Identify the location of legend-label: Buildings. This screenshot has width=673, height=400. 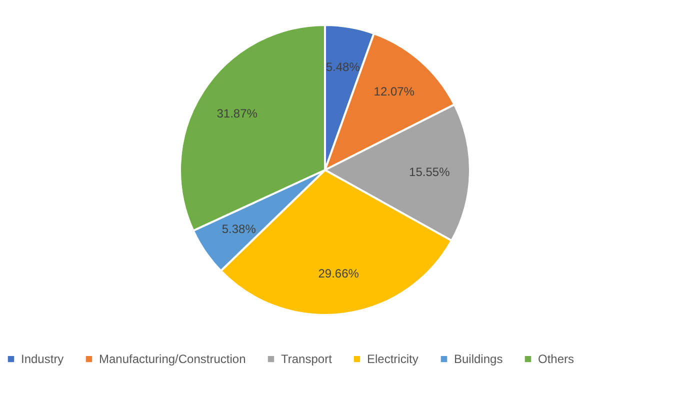
(478, 359).